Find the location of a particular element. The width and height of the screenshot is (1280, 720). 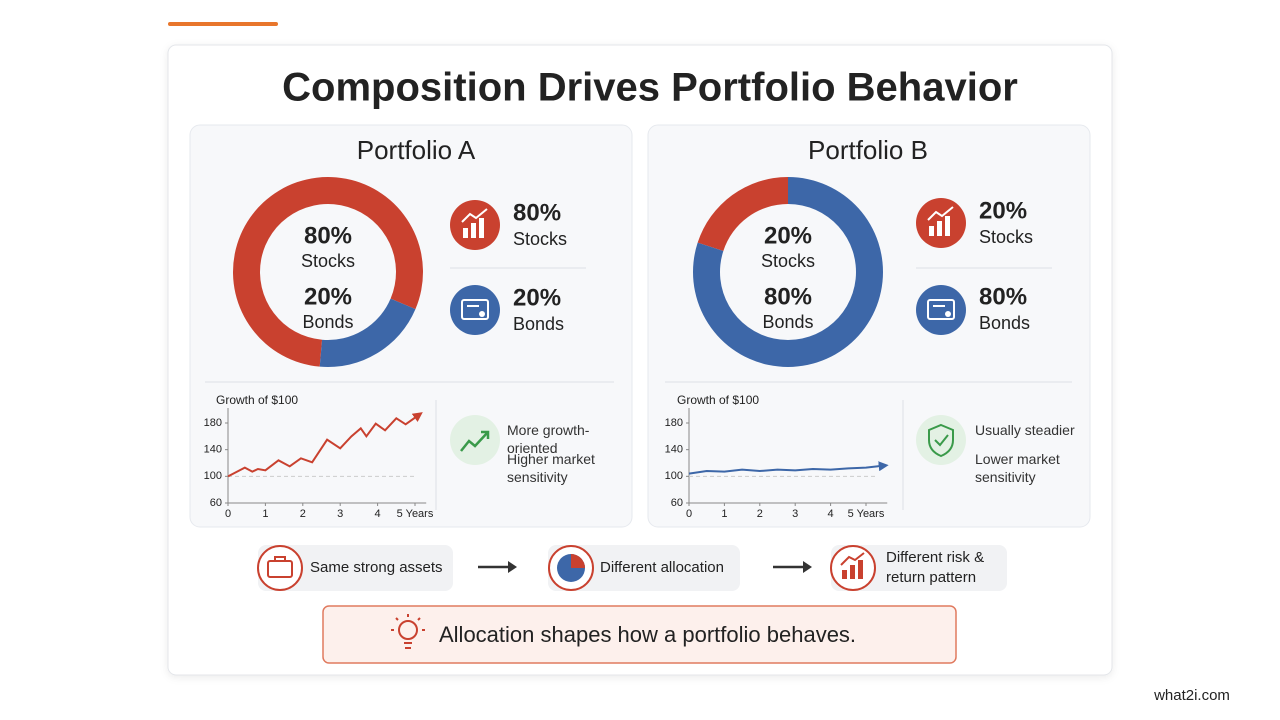

note-box: Higher market sensitivity is located at coordinates (551, 468).